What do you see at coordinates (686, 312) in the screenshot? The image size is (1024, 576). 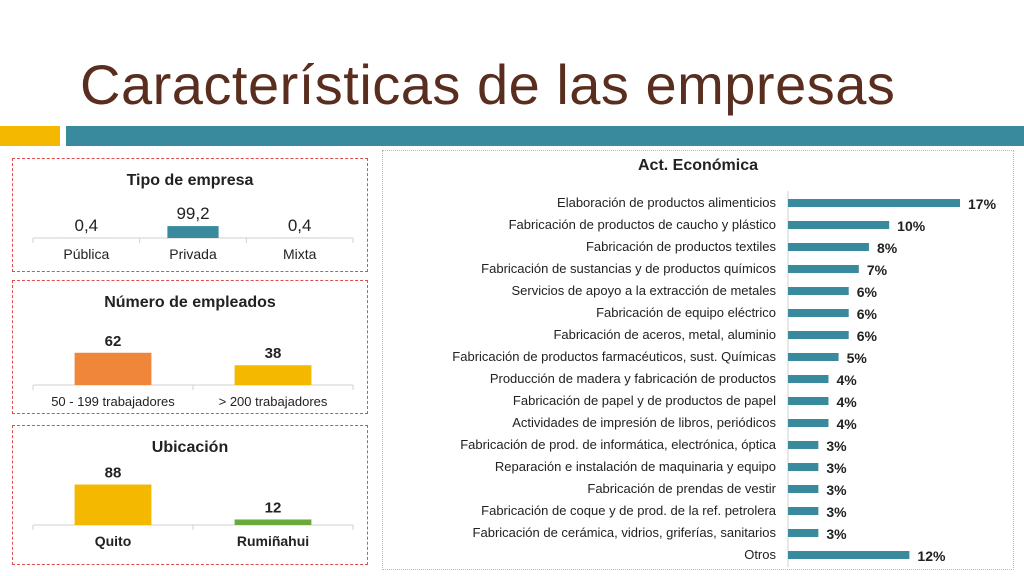 I see `category-label: Fabricación de equipo eléctrico` at bounding box center [686, 312].